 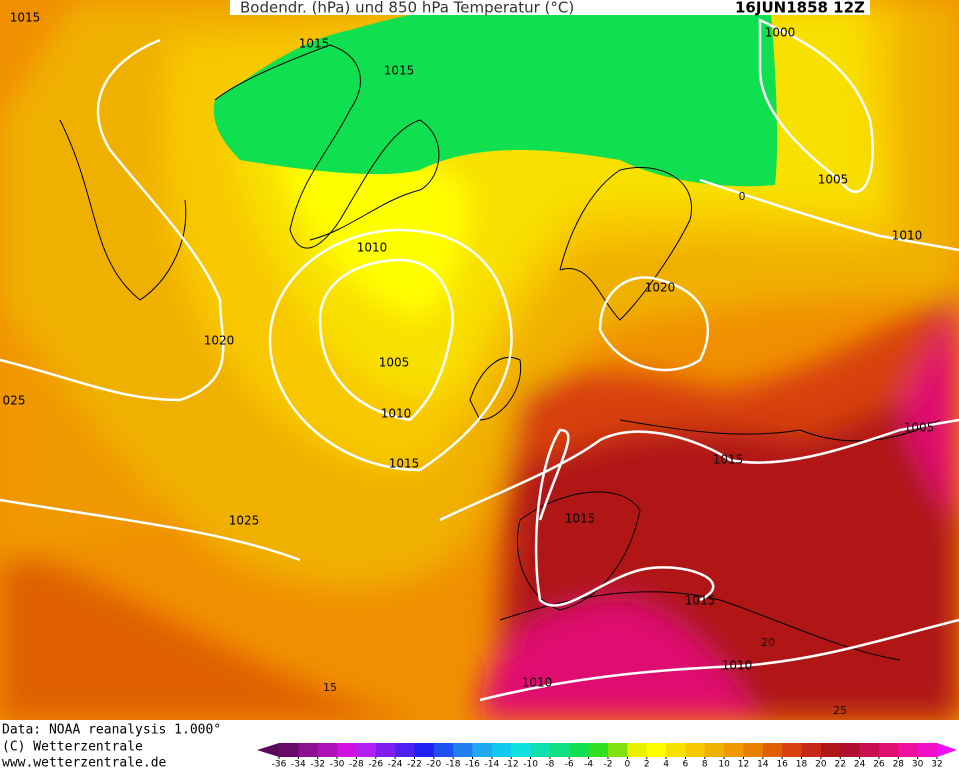 What do you see at coordinates (111, 730) in the screenshot?
I see `footer-source: Data: NOAA reanalysis 1.000°` at bounding box center [111, 730].